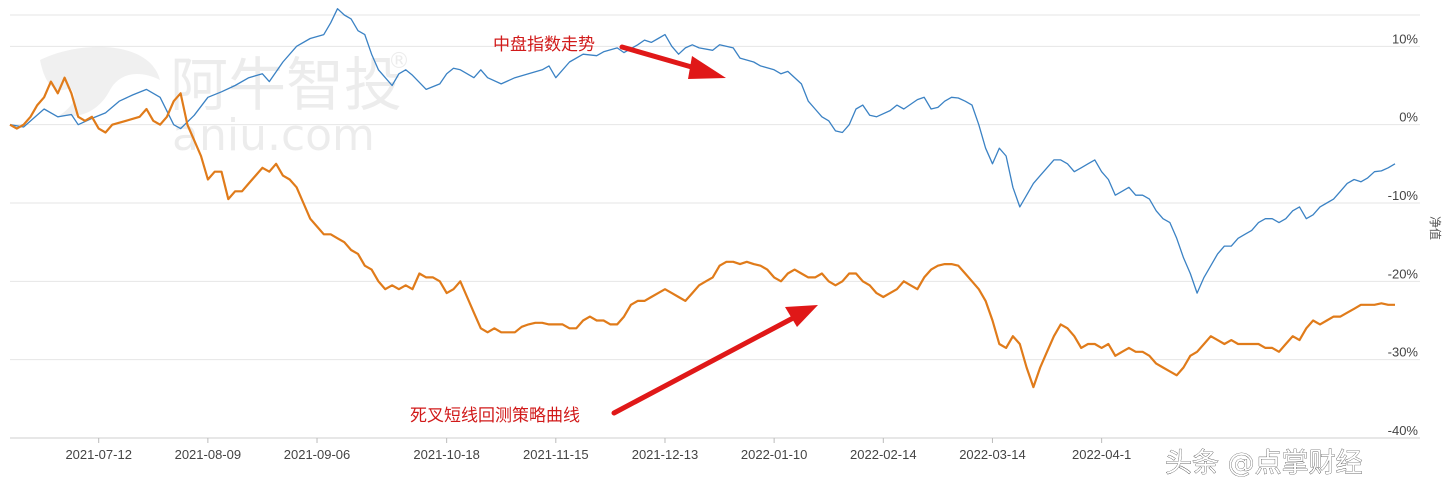 This screenshot has height=489, width=1447. What do you see at coordinates (544, 45) in the screenshot?
I see `annotation-midcap-label: 中盘指数走势` at bounding box center [544, 45].